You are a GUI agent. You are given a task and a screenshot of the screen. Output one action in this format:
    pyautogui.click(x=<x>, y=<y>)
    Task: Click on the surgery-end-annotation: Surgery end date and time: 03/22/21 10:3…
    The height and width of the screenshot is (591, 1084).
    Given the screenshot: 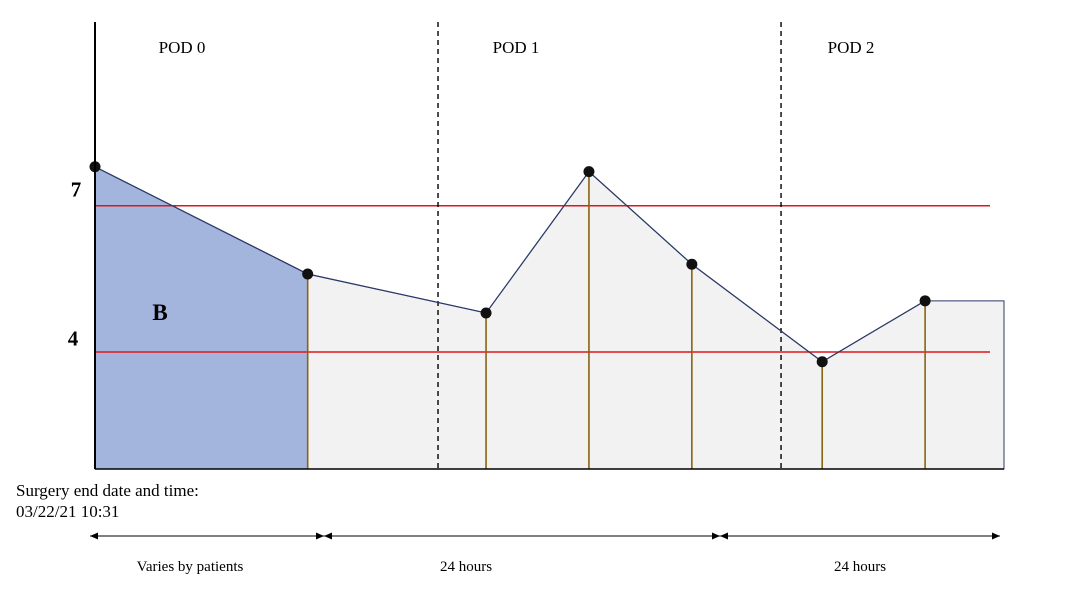 What is the action you would take?
    pyautogui.click(x=107, y=501)
    